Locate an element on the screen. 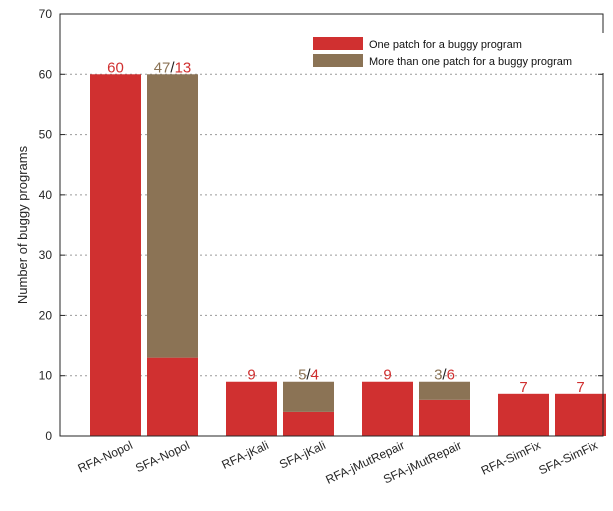 The width and height of the screenshot is (613, 511). y-tick-label: 40 is located at coordinates (46, 195).